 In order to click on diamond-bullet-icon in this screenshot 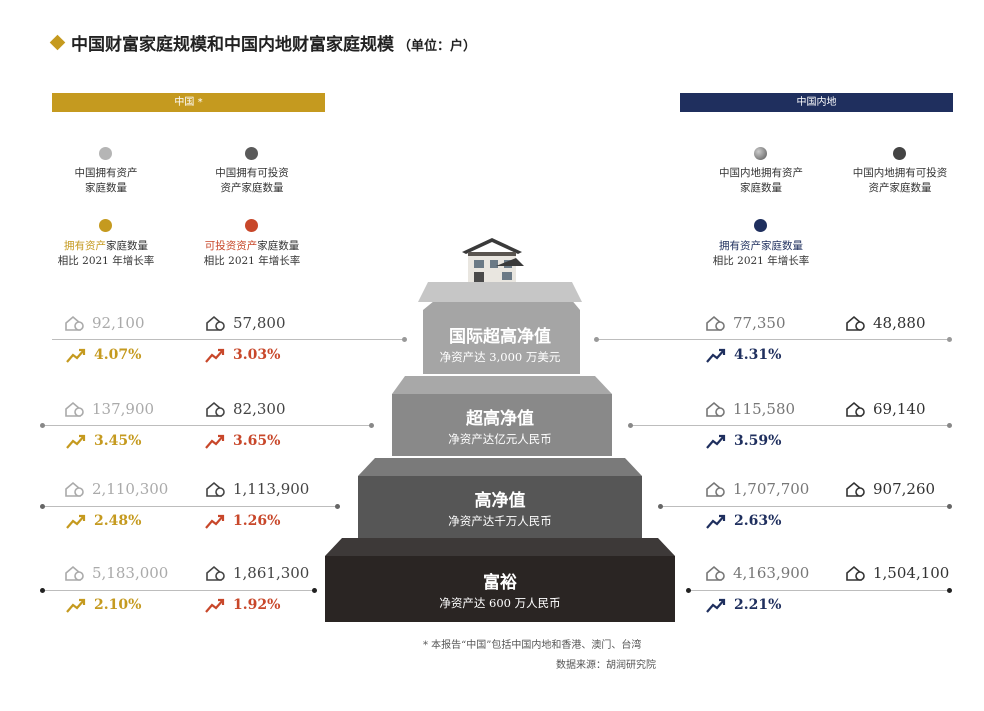, I will do `click(57, 42)`.